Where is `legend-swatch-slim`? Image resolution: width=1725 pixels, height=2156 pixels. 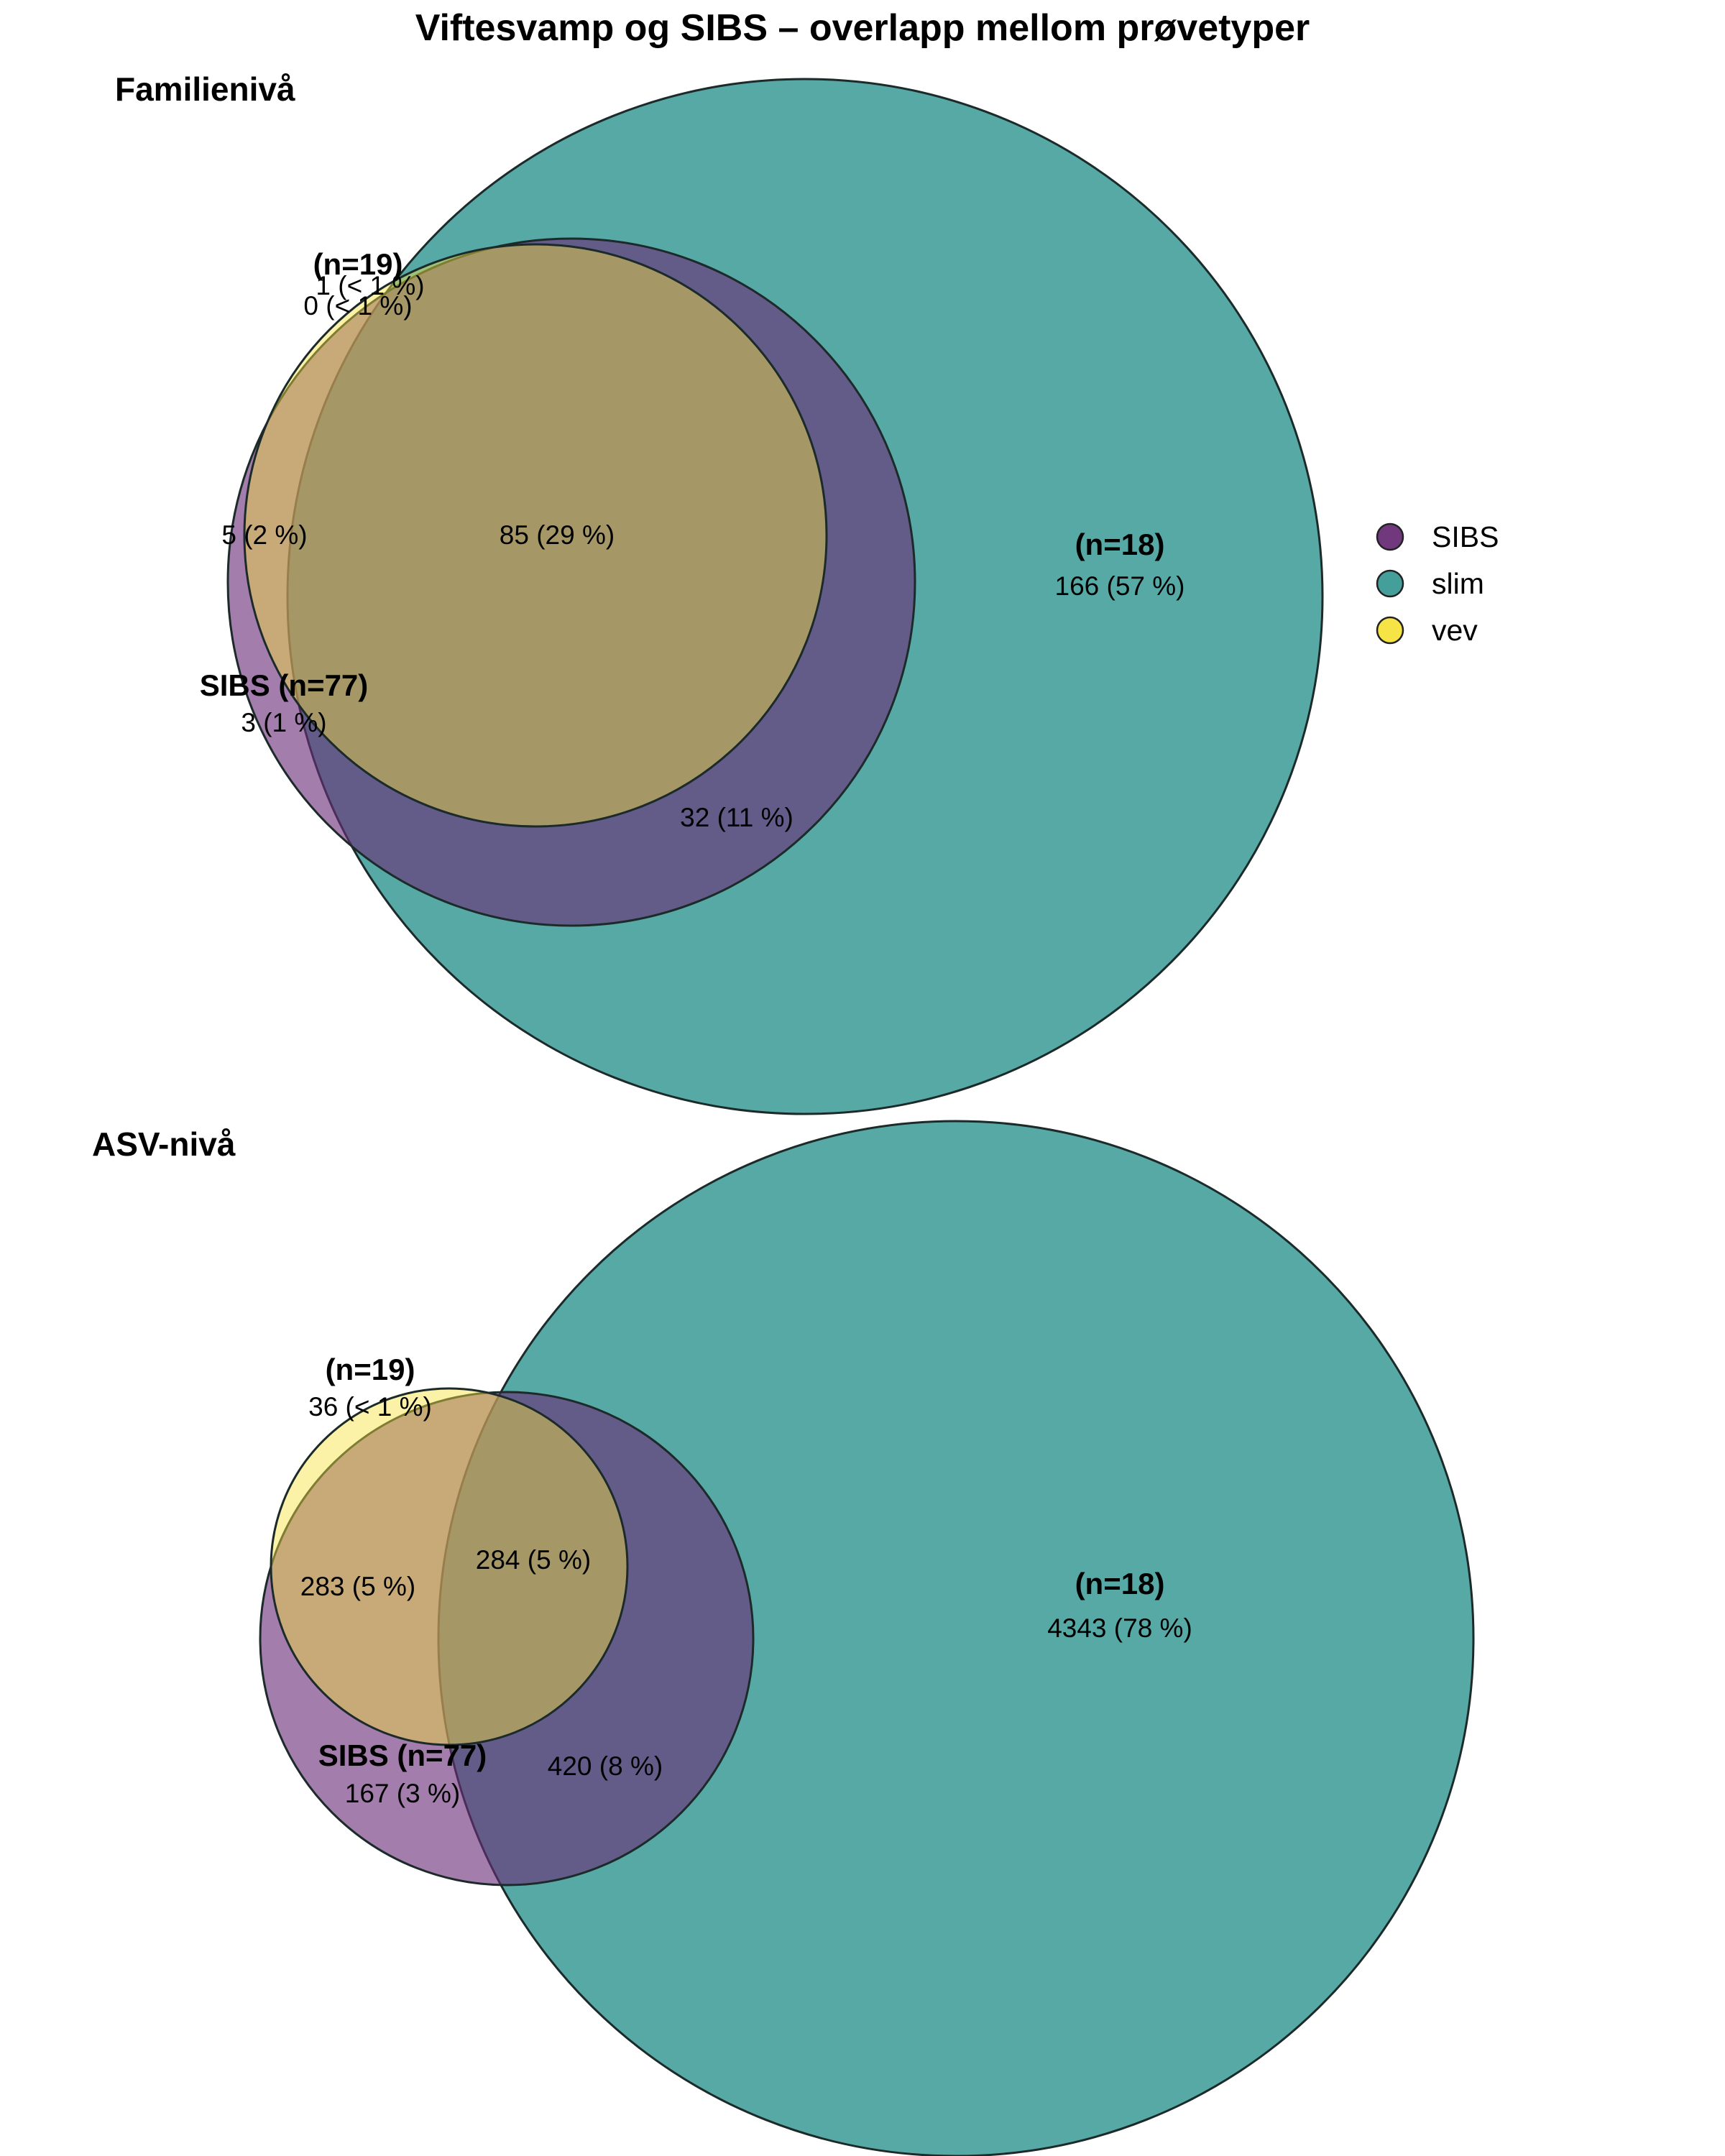 legend-swatch-slim is located at coordinates (1390, 583).